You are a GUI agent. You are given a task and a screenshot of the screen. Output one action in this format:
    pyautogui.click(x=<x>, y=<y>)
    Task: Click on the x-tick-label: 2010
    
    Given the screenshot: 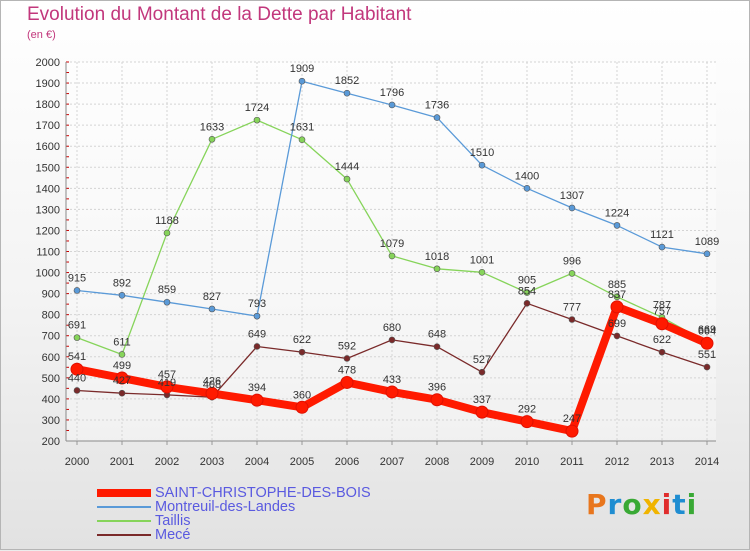 What is the action you would take?
    pyautogui.click(x=527, y=462)
    